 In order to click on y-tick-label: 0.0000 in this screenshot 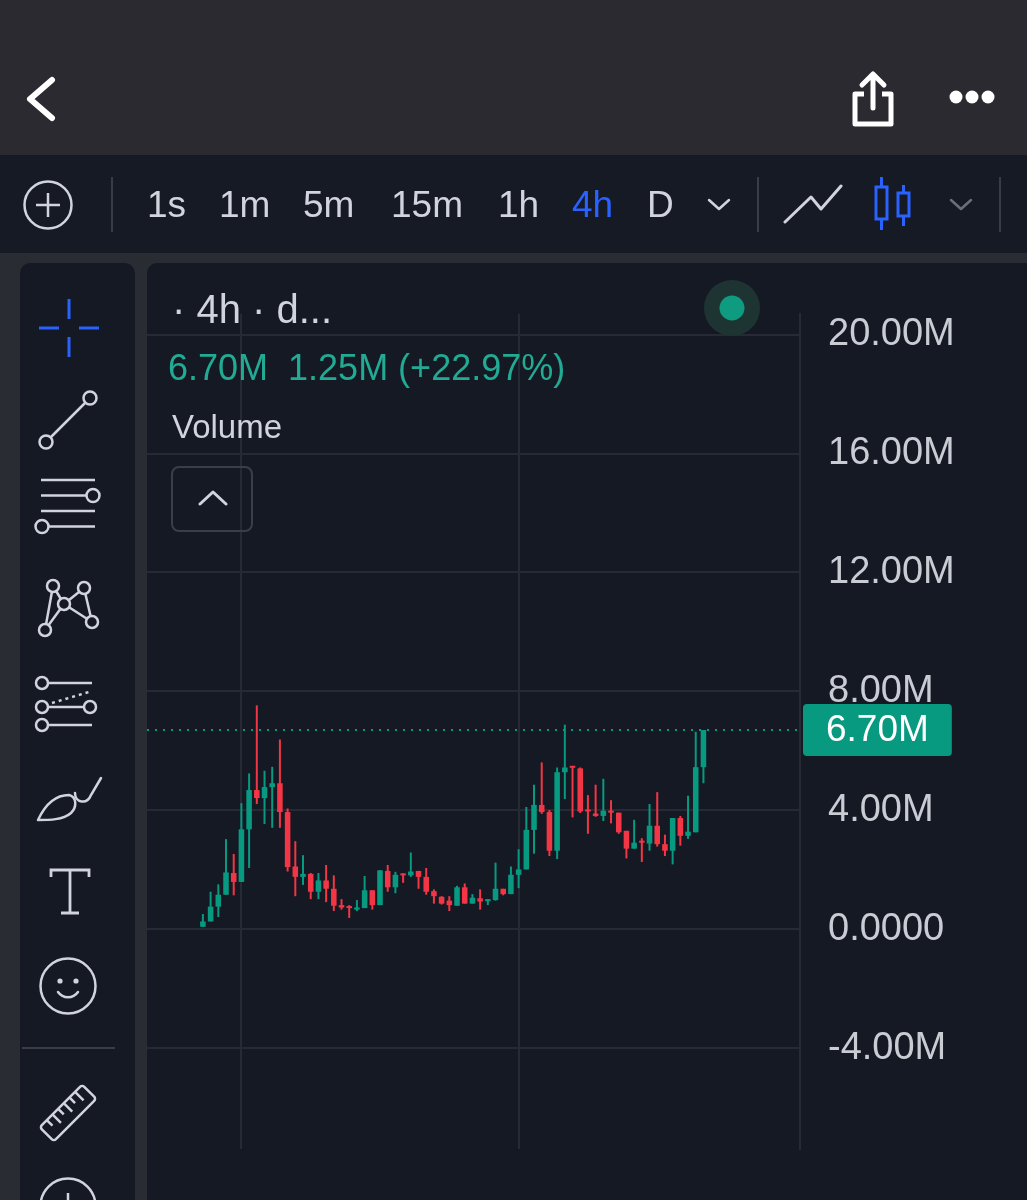, I will do `click(886, 926)`.